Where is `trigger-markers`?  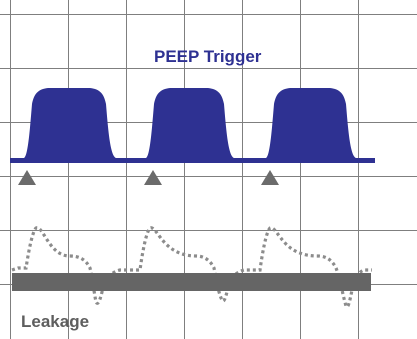 trigger-markers is located at coordinates (148, 177).